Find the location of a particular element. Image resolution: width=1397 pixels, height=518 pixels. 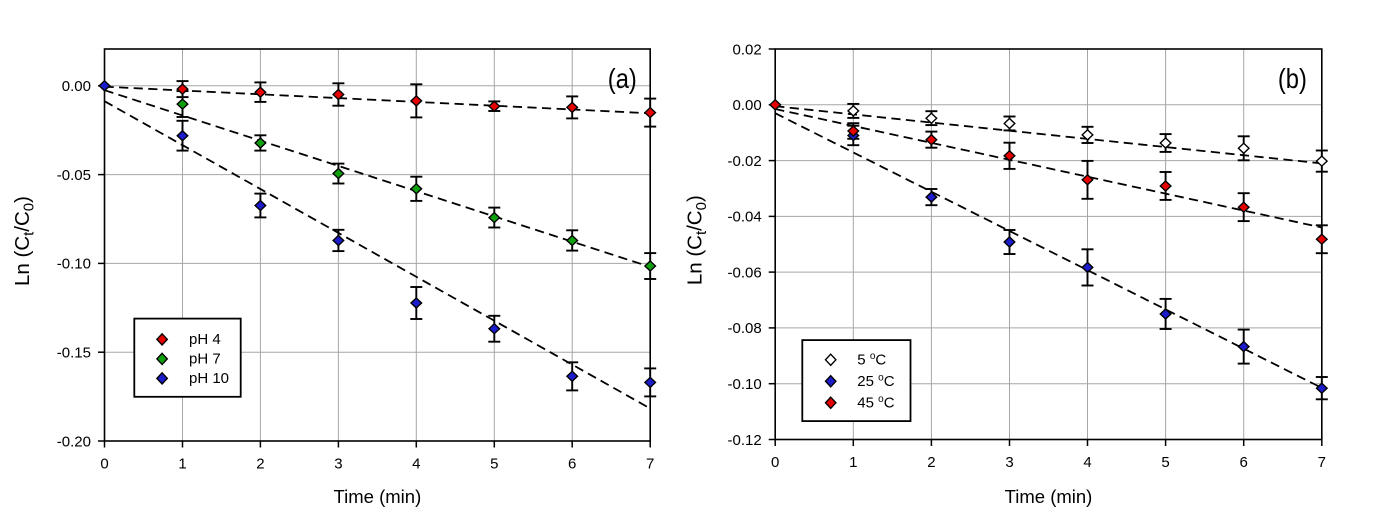

svg-text: -0.08 is located at coordinates (744, 328).